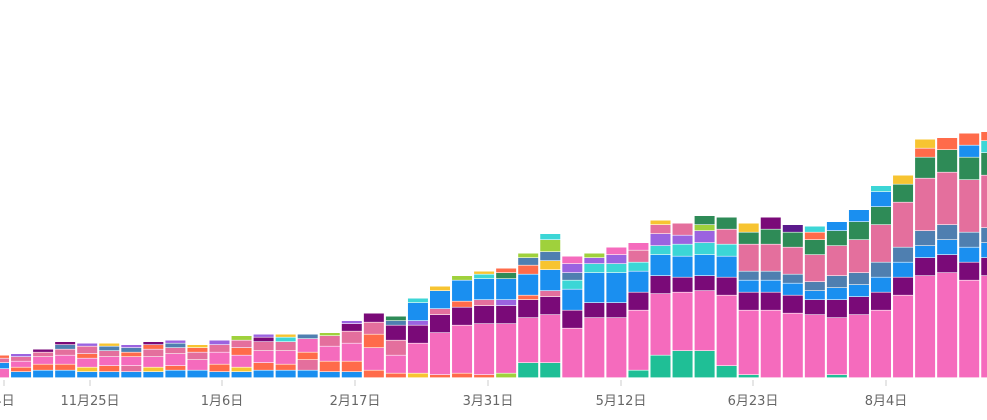 This screenshot has height=420, width=987. I want to click on x-tick-label: 5月12日, so click(621, 401).